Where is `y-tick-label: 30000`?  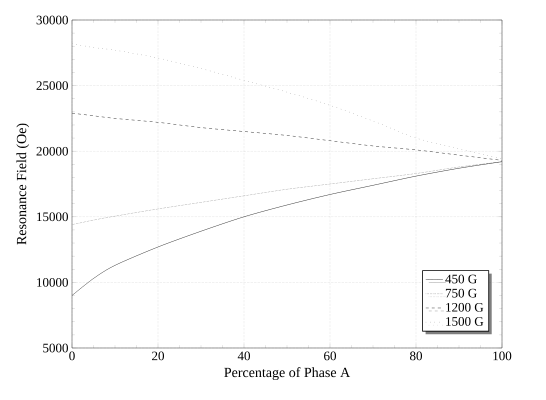 y-tick-label: 30000 is located at coordinates (52, 20).